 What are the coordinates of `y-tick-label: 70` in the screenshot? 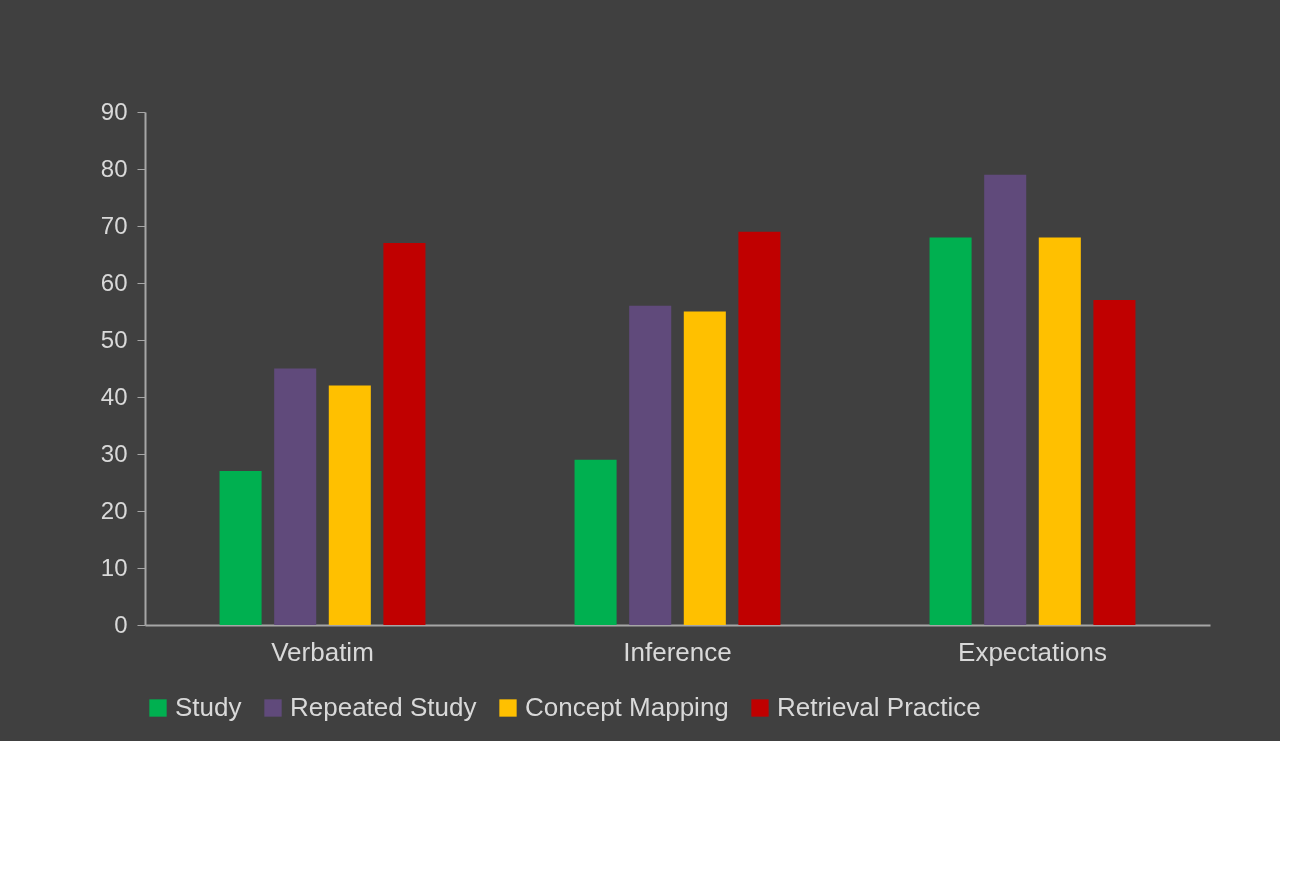 It's located at (114, 225).